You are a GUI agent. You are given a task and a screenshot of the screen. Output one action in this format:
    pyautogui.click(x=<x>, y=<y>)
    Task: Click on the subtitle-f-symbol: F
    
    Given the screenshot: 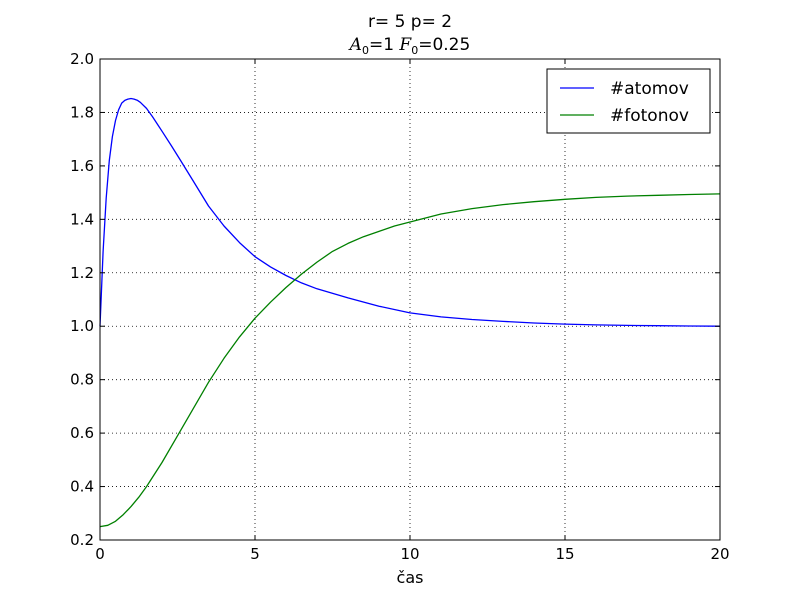 What is the action you would take?
    pyautogui.click(x=405, y=45)
    